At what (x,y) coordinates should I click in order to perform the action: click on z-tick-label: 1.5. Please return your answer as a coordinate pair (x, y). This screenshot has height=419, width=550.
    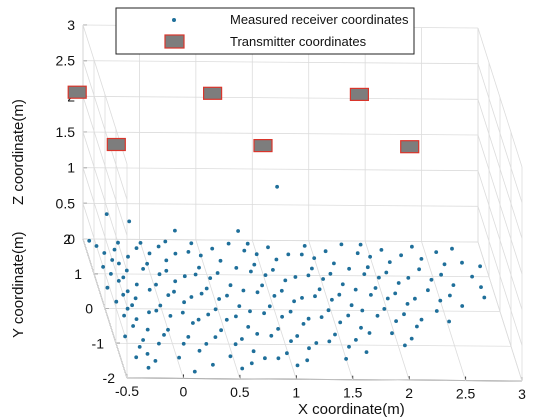
    Looking at the image, I should click on (66, 132).